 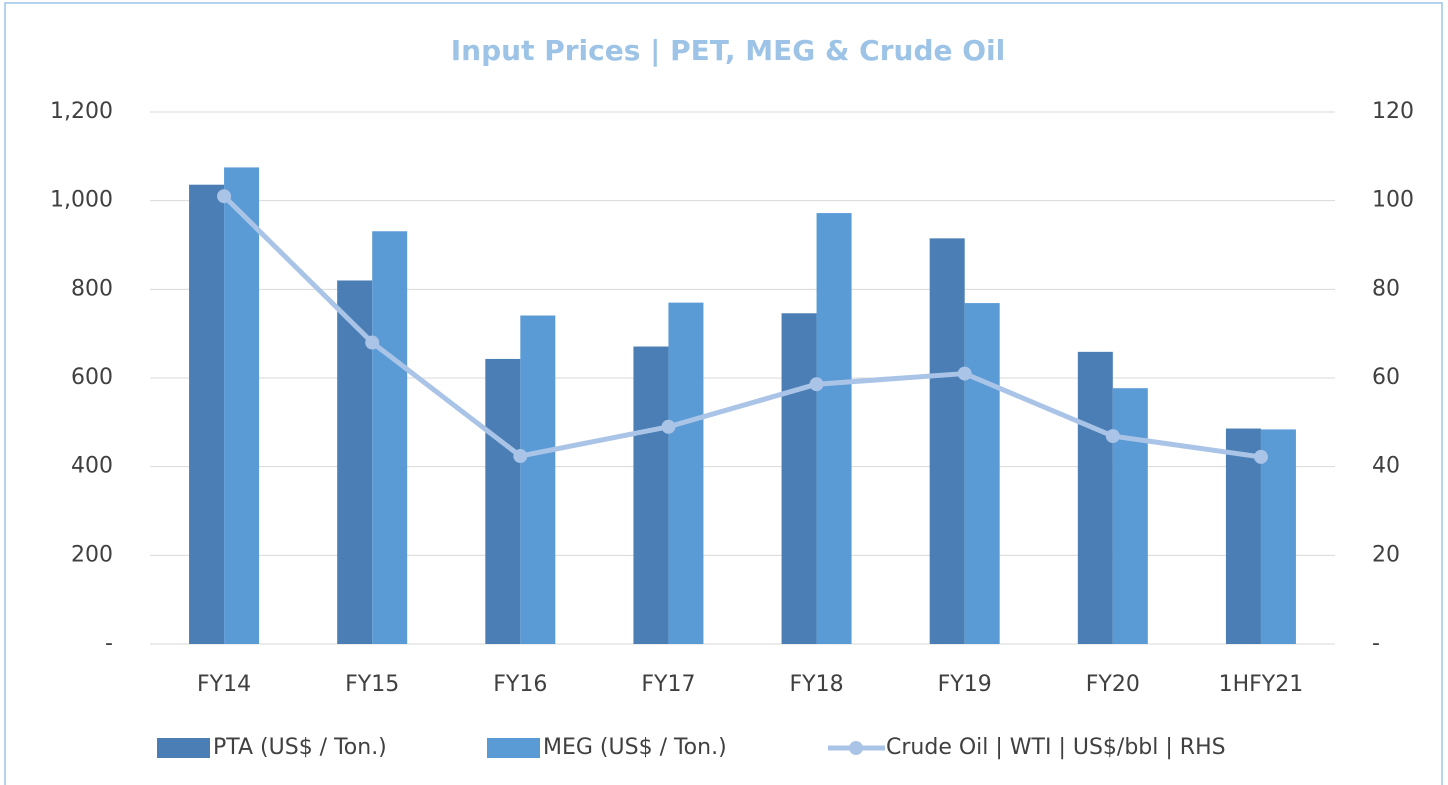 I want to click on y2-tick-label: 60, so click(x=1386, y=377).